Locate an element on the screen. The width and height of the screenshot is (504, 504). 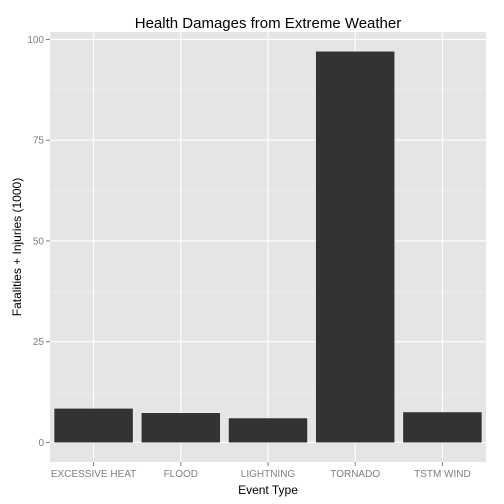
y-tick-label: 50 is located at coordinates (39, 241).